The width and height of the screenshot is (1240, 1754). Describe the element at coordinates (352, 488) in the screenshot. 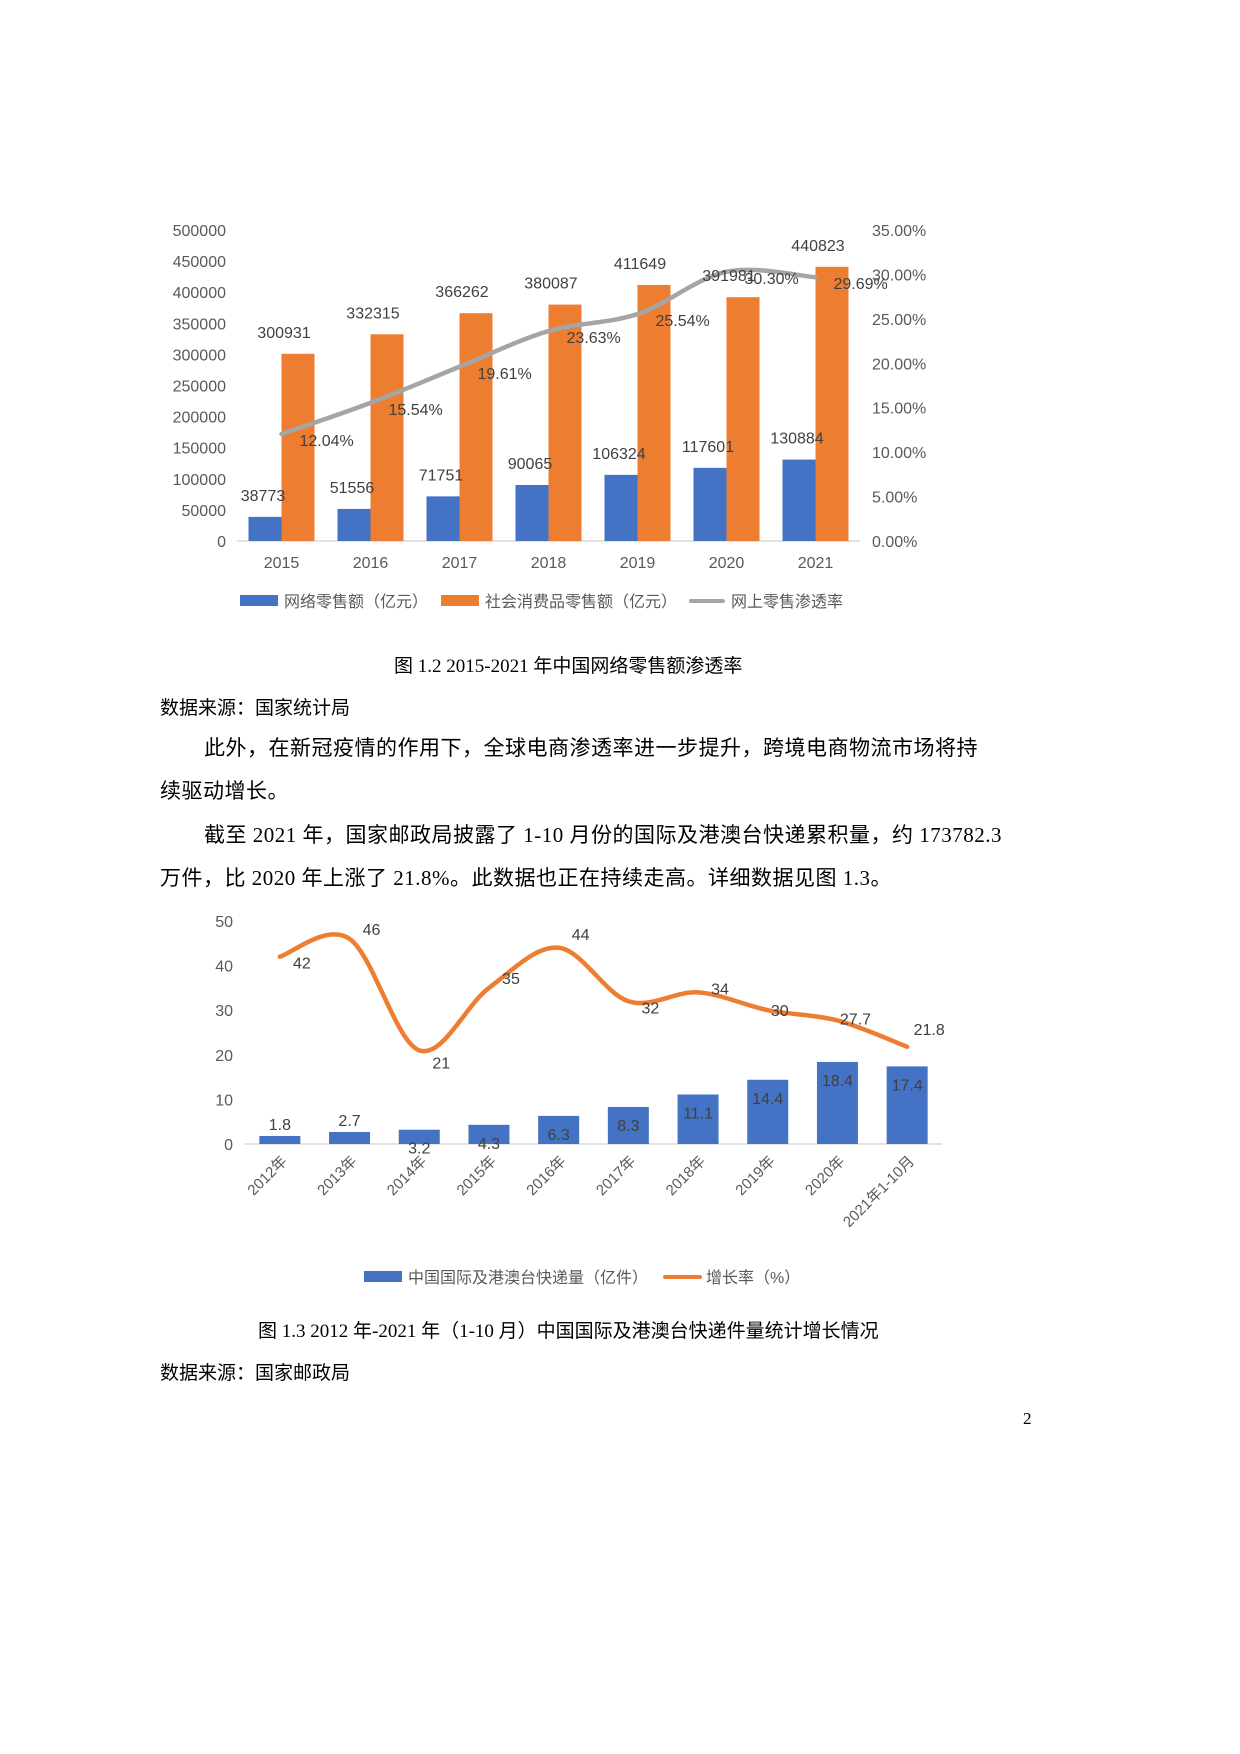

I see `online-retail-value-label: 51556` at that location.